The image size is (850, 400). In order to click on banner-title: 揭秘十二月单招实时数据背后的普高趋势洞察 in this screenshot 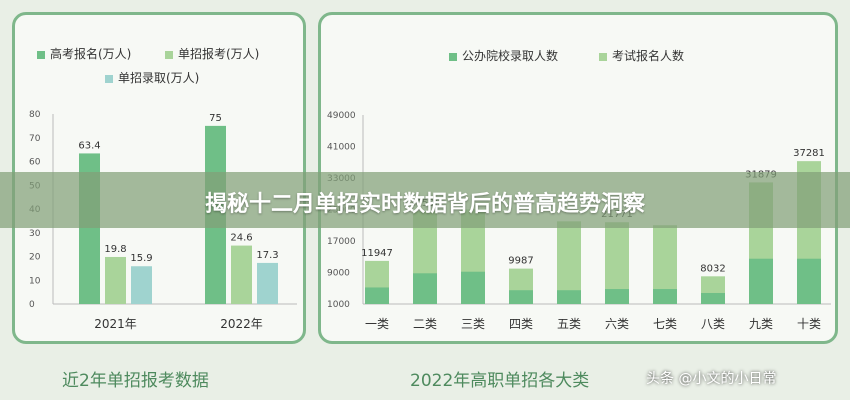, I will do `click(424, 204)`.